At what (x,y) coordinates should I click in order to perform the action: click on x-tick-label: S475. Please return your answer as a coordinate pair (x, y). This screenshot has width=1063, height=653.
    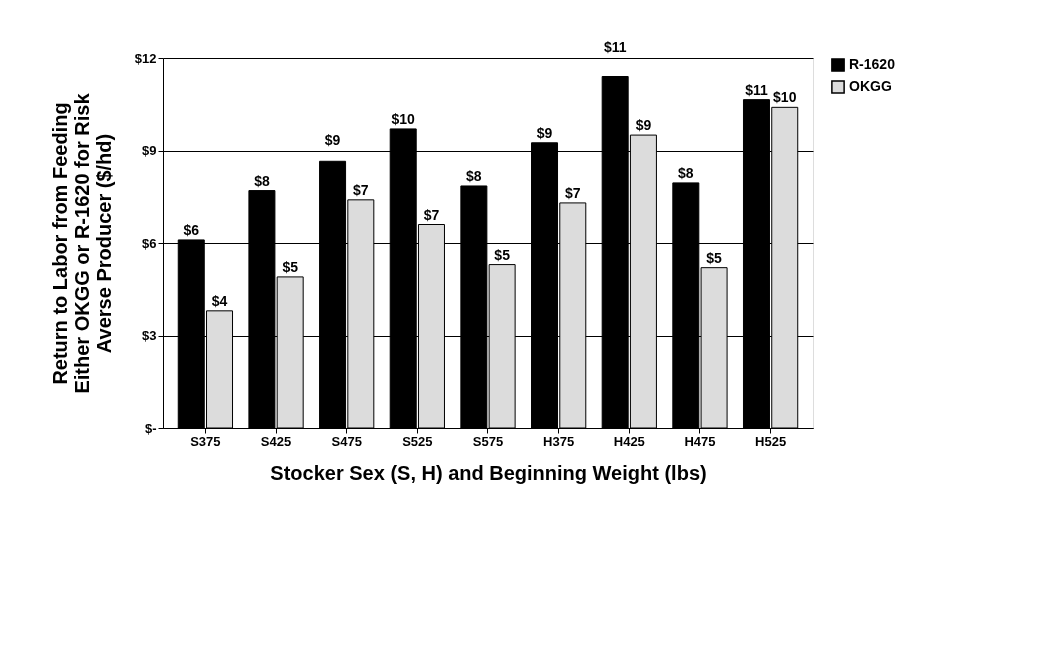
    Looking at the image, I should click on (346, 441).